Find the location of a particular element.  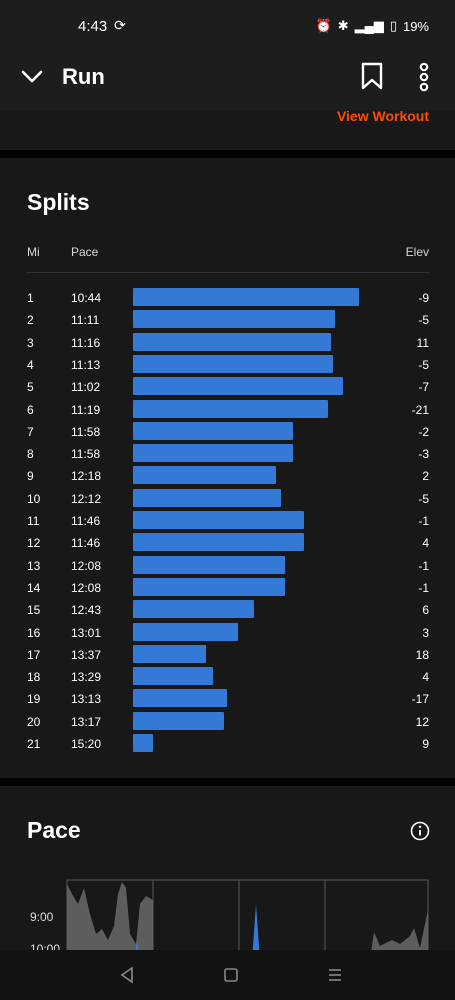

back-triangle-icon is located at coordinates (127, 975).